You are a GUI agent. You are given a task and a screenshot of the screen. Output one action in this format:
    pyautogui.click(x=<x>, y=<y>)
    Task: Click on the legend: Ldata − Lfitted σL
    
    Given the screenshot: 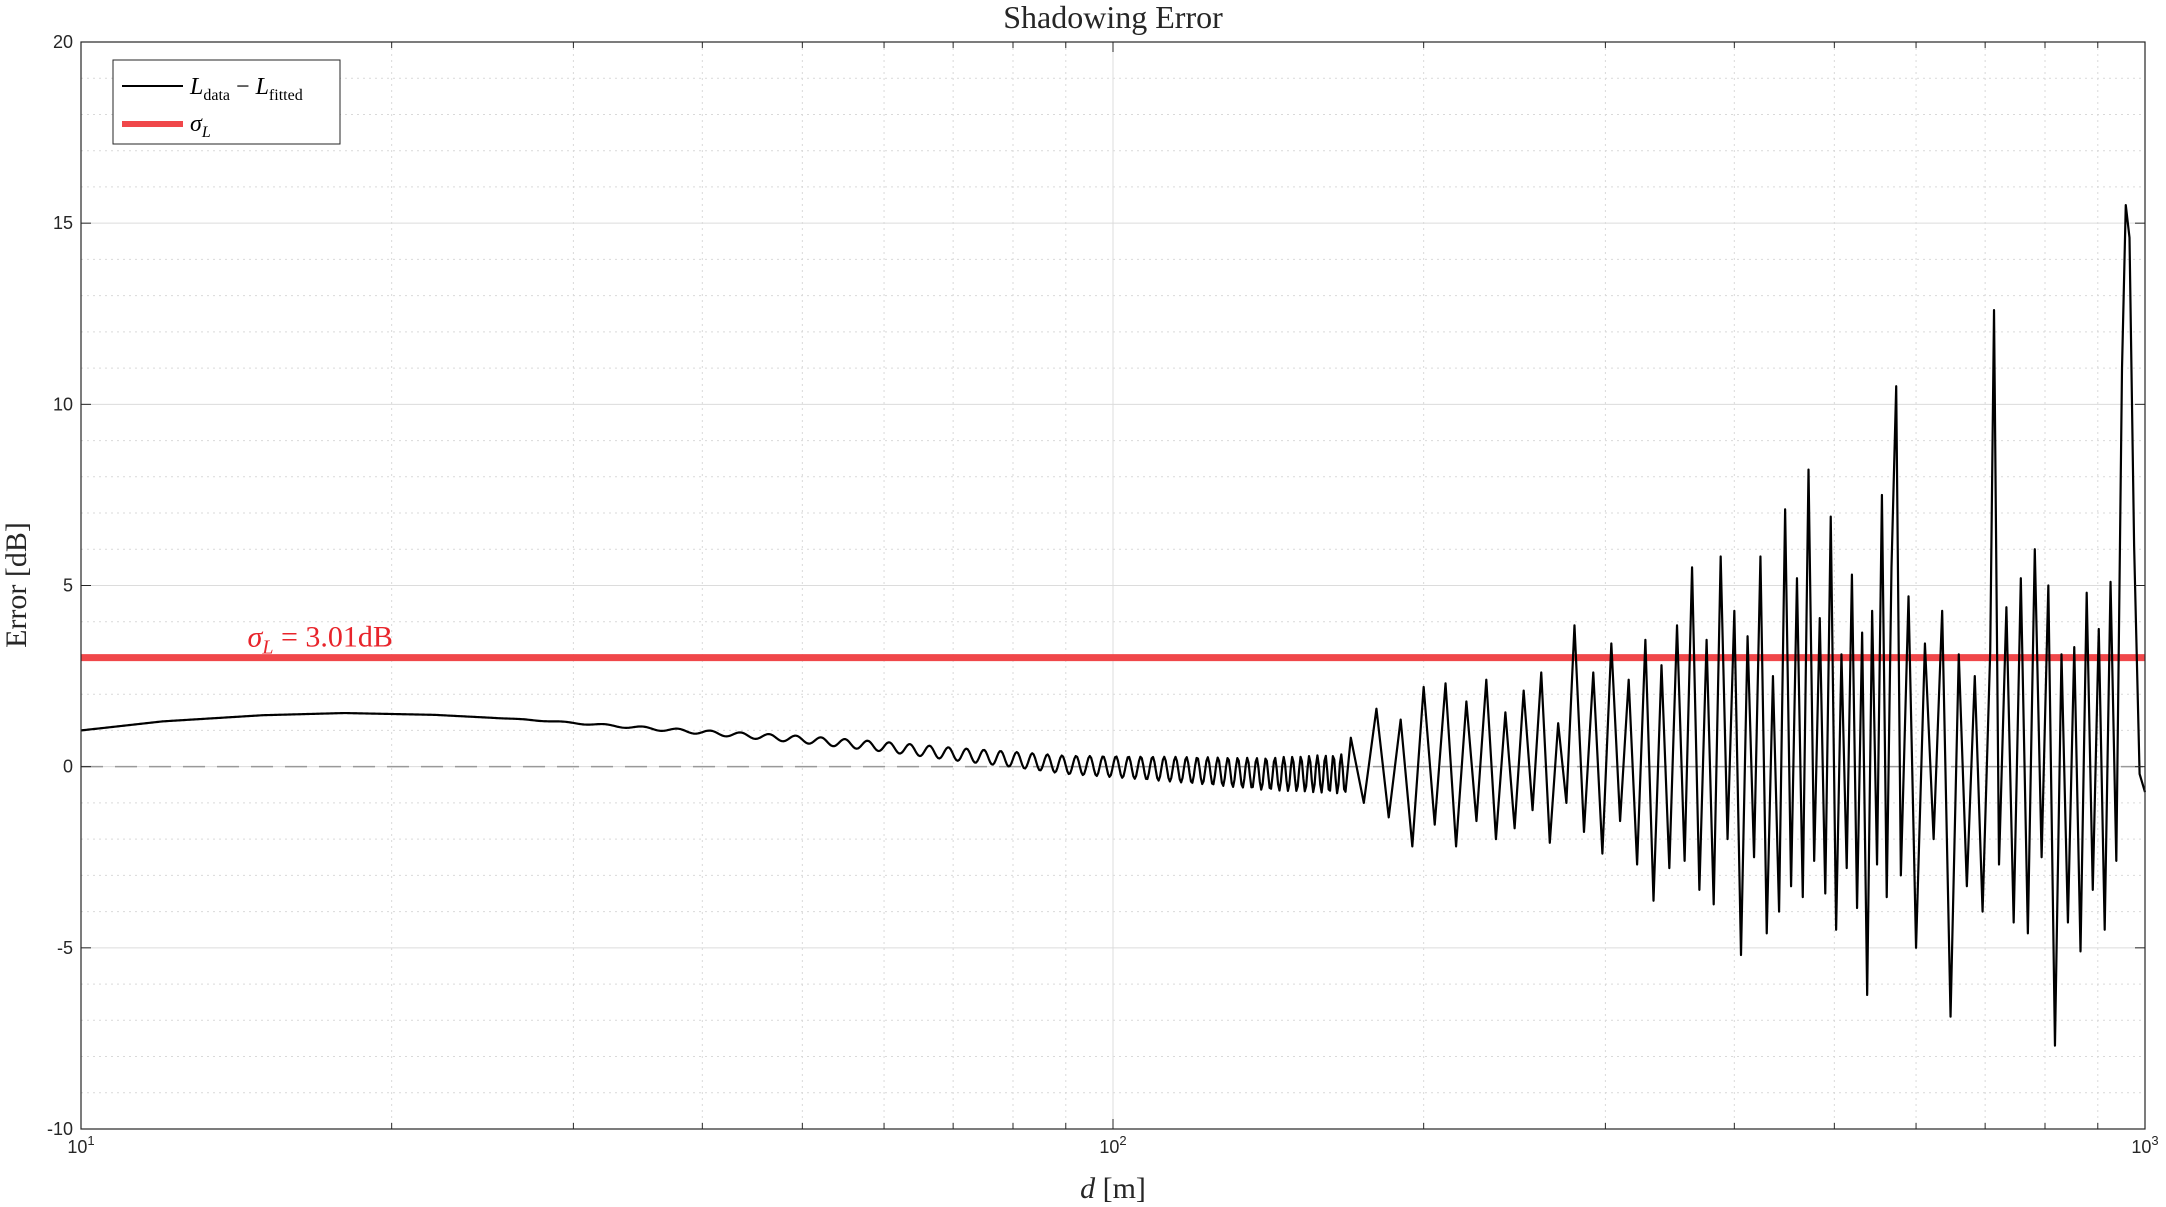 What is the action you would take?
    pyautogui.click(x=226, y=102)
    